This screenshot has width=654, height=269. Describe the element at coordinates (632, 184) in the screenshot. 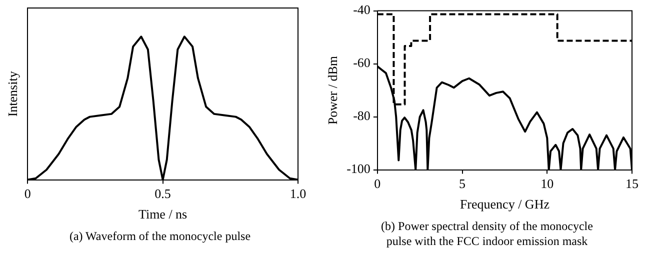

I see `x-tick-label: 15` at that location.